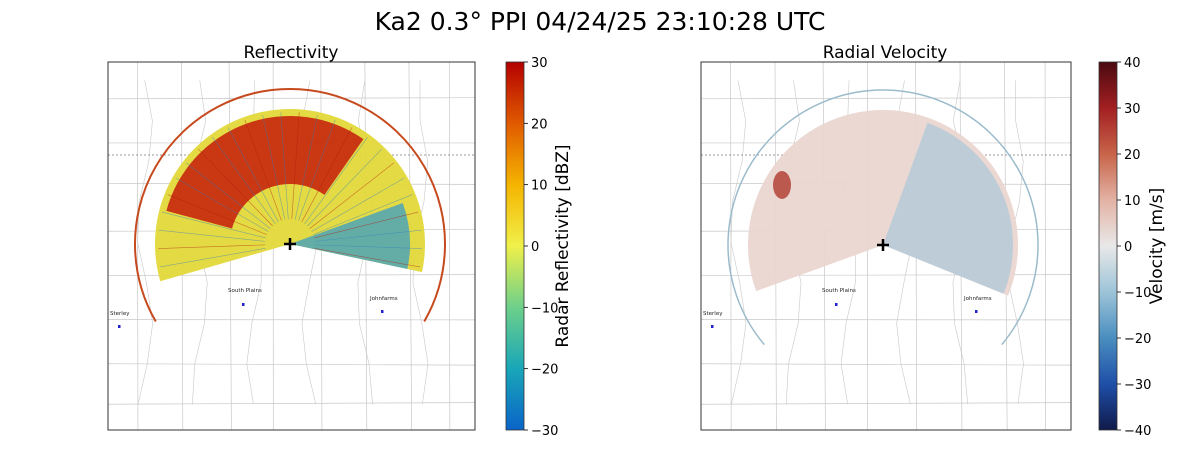 The image size is (1200, 450). What do you see at coordinates (1132, 63) in the screenshot?
I see `colorbar-tick-label: 40` at bounding box center [1132, 63].